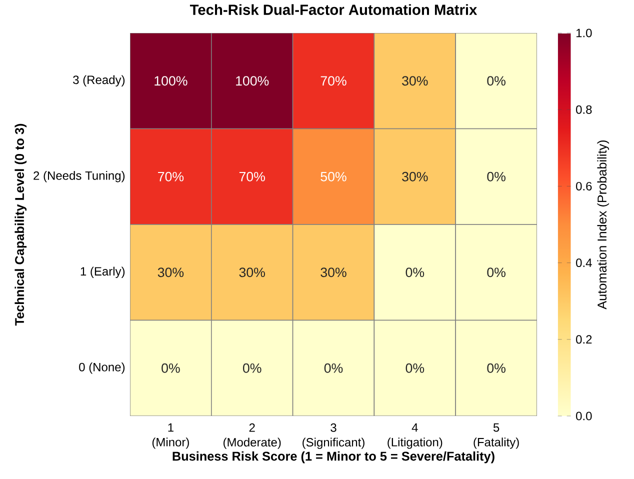 This screenshot has height=479, width=634. What do you see at coordinates (333, 436) in the screenshot?
I see `x-tick-label: 3 (Significant)` at bounding box center [333, 436].